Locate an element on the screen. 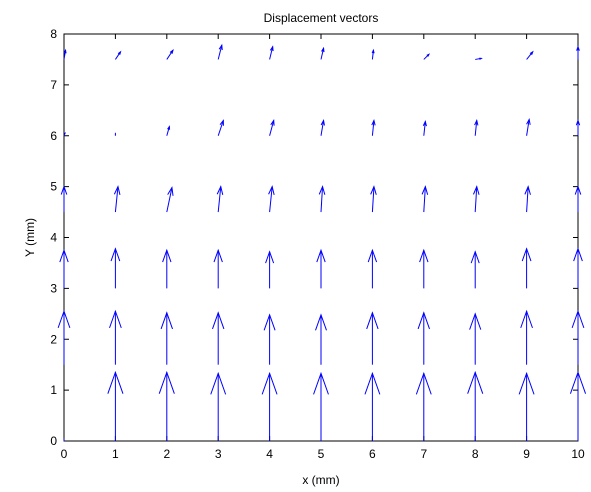  y-tick-label: 1 is located at coordinates (53, 390).